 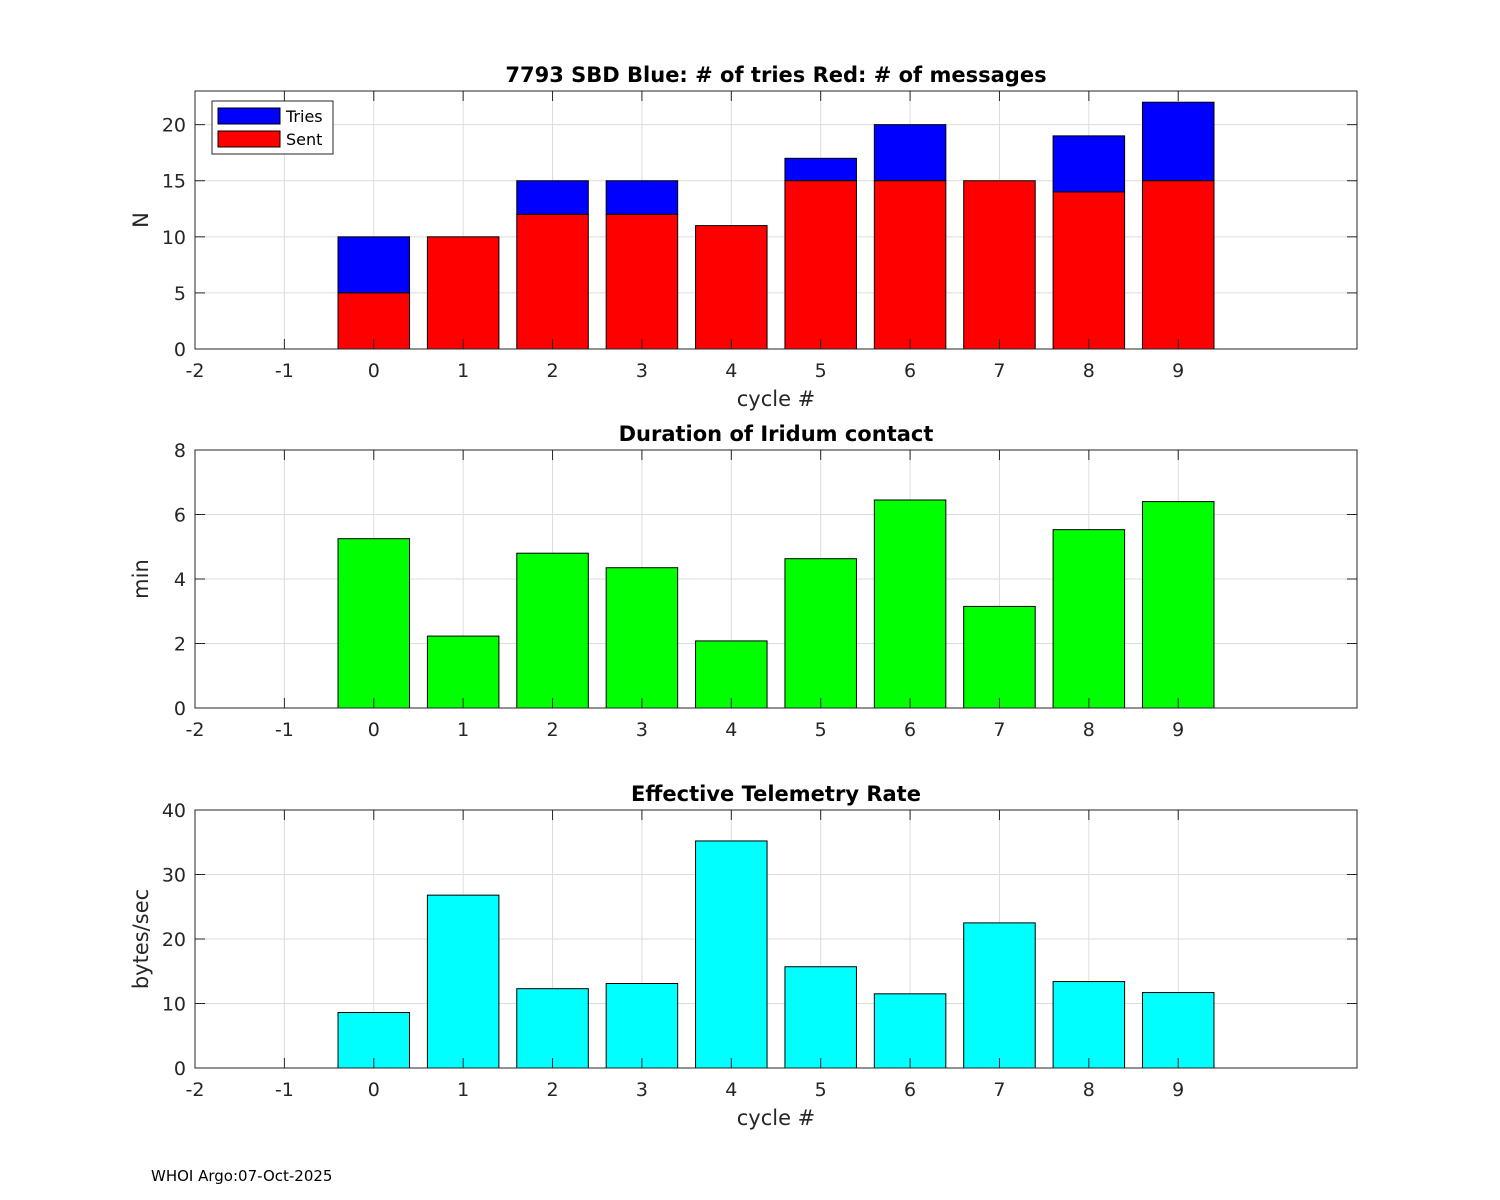 I want to click on y-tick-label: 5, so click(x=180, y=294).